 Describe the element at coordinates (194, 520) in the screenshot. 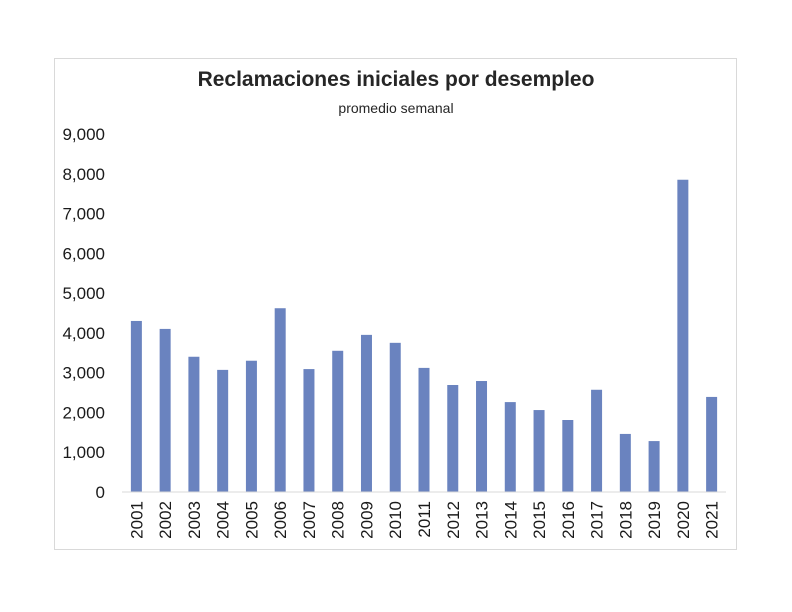

I see `x-tick-label: 2003` at that location.